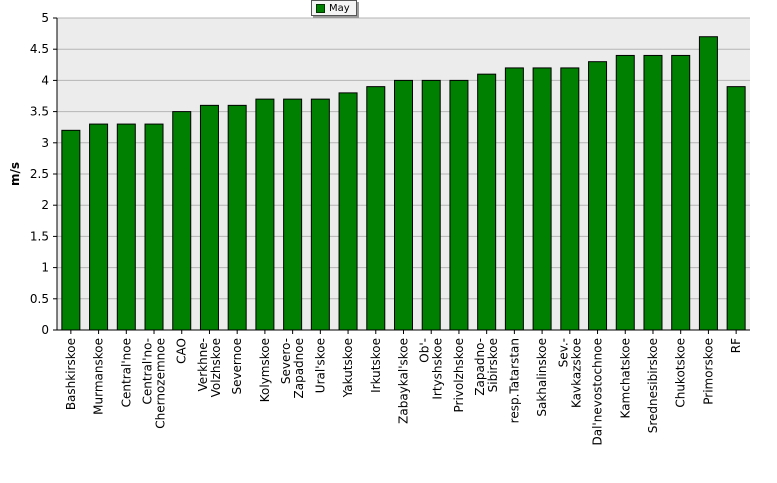  What do you see at coordinates (45, 268) in the screenshot?
I see `y-tick-label: 1` at bounding box center [45, 268].